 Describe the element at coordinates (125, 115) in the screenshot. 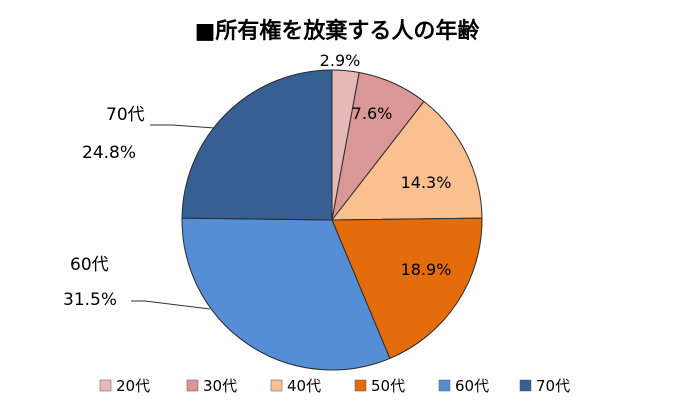

I see `slice-category-label-6: 70代` at that location.